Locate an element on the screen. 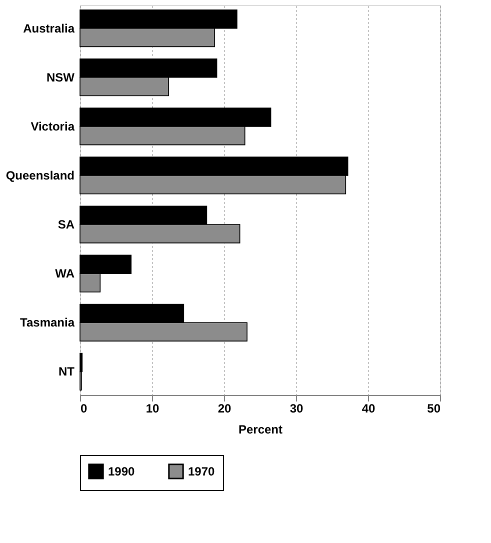 The width and height of the screenshot is (491, 543). x-axis-title: Percent is located at coordinates (260, 429).